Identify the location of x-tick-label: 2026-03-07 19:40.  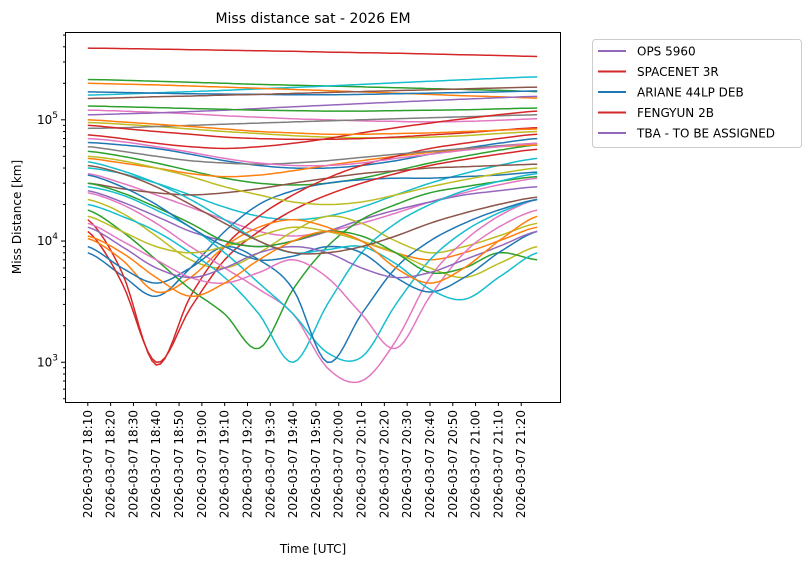
(293, 464).